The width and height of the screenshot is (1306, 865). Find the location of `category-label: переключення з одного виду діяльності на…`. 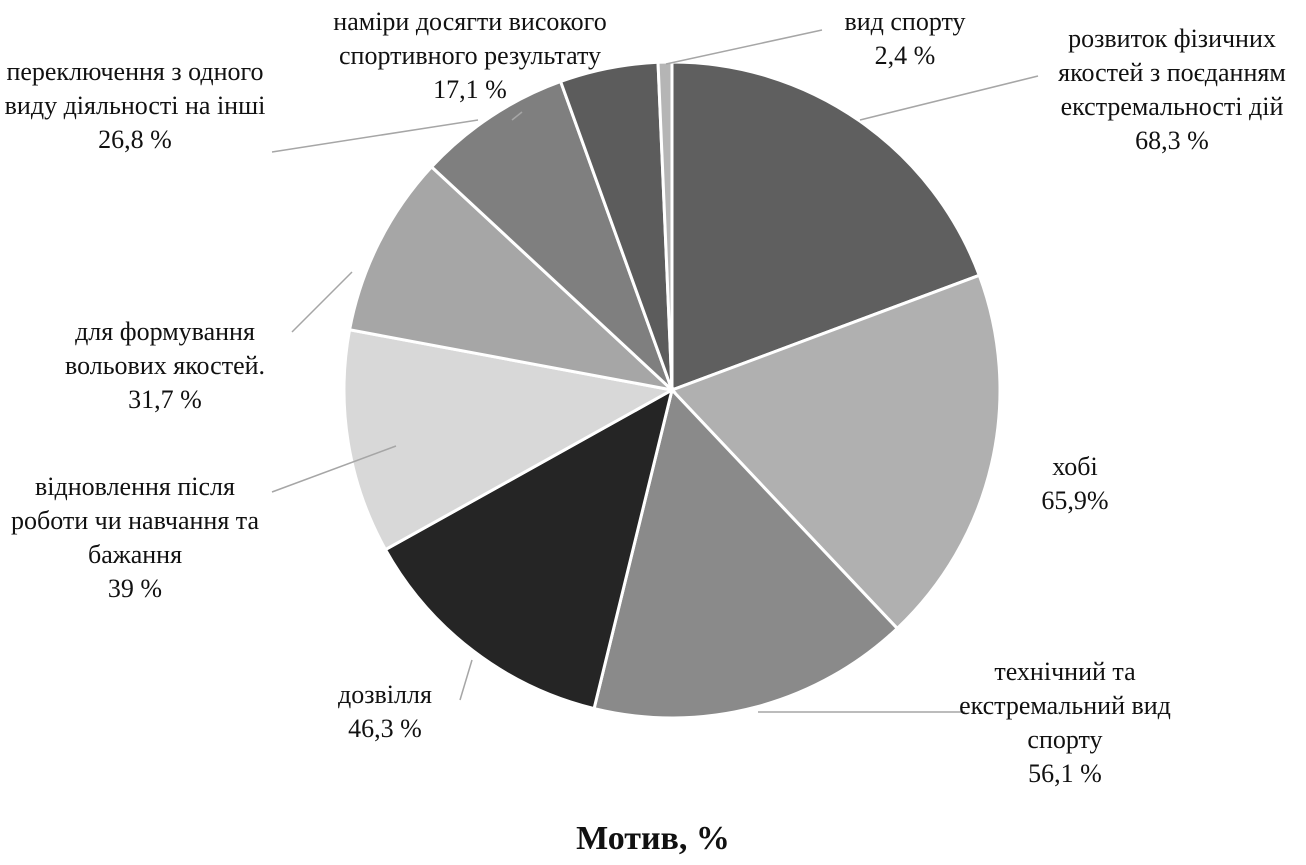

category-label: переключення з одного виду діяльності на… is located at coordinates (135, 88).